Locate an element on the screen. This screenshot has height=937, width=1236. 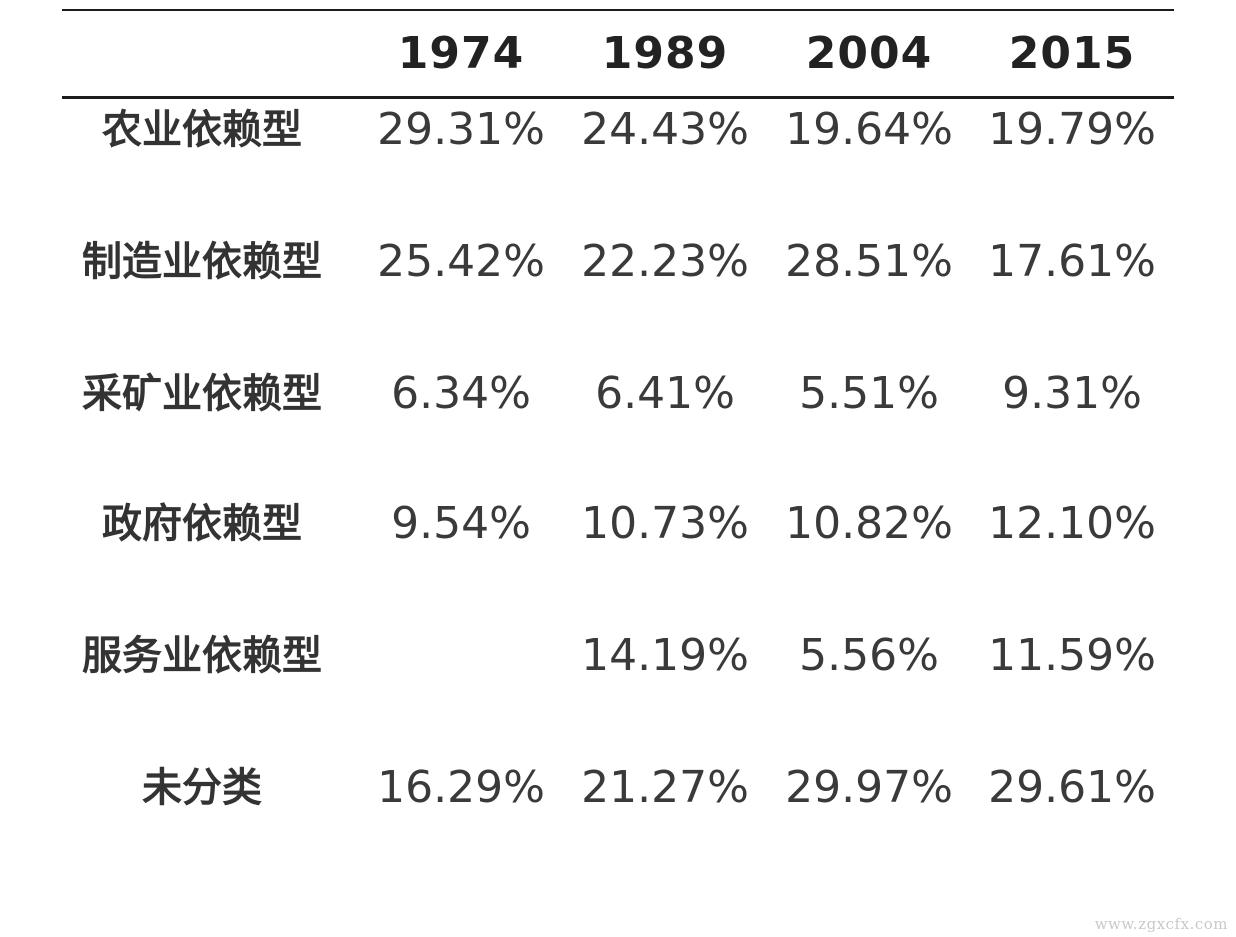
site-watermark: www.zgxcfx.com is located at coordinates (1161, 924).